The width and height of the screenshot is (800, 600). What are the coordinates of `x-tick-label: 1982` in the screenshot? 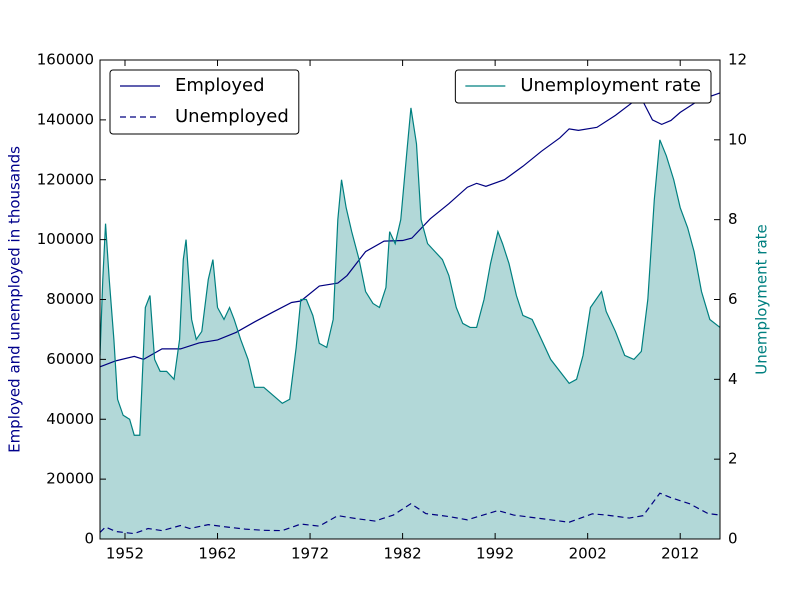 It's located at (403, 554).